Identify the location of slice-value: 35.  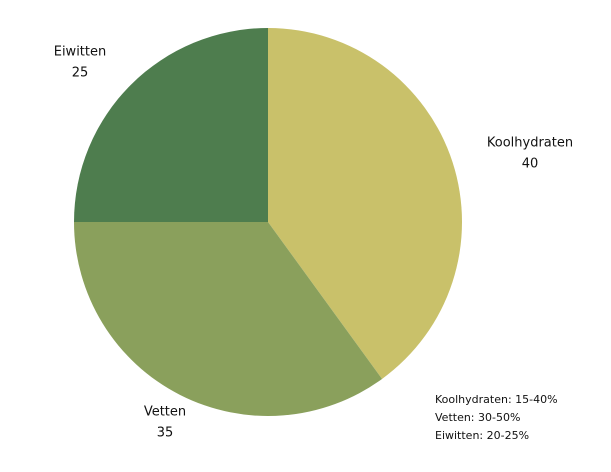
(165, 433).